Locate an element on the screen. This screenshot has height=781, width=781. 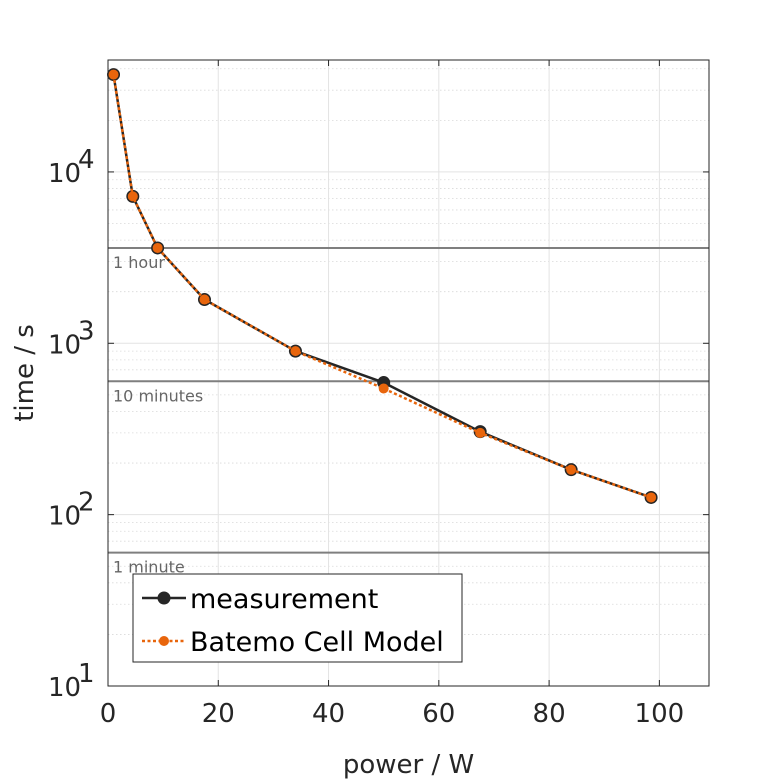
reference-line-label: 10 minutes is located at coordinates (158, 395).